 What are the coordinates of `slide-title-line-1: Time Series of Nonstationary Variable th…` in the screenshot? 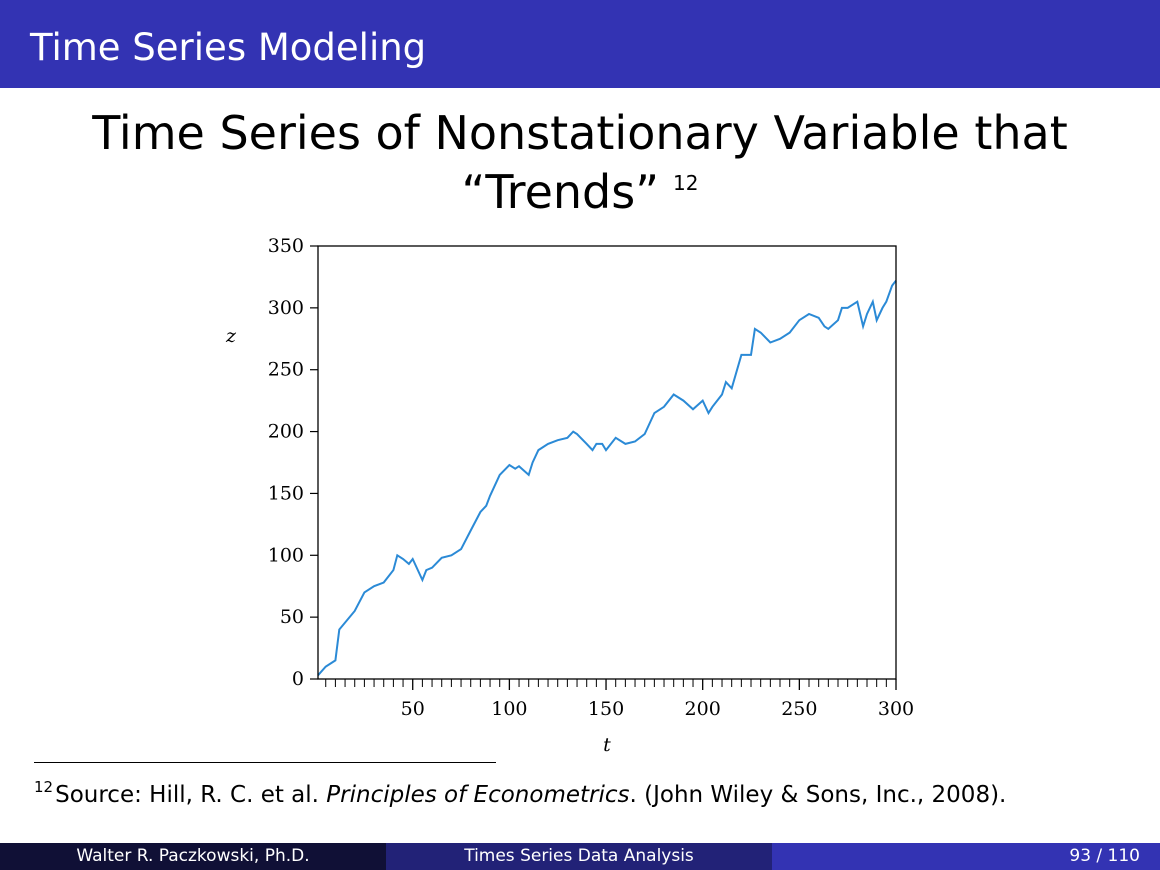 It's located at (580, 133).